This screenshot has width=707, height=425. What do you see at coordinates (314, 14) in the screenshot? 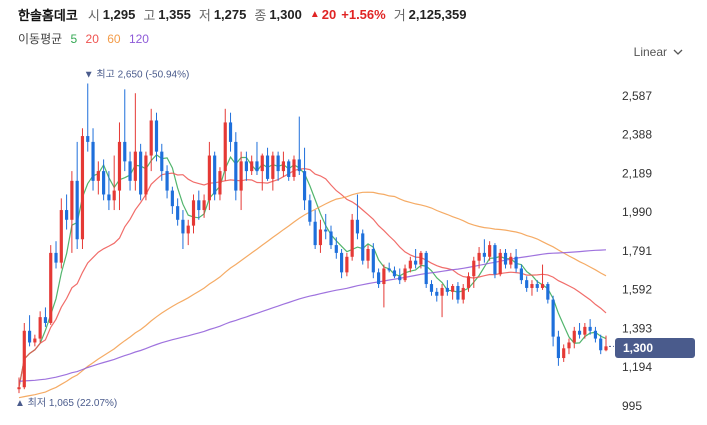
I see `up-triangle-icon: ▲` at bounding box center [314, 14].